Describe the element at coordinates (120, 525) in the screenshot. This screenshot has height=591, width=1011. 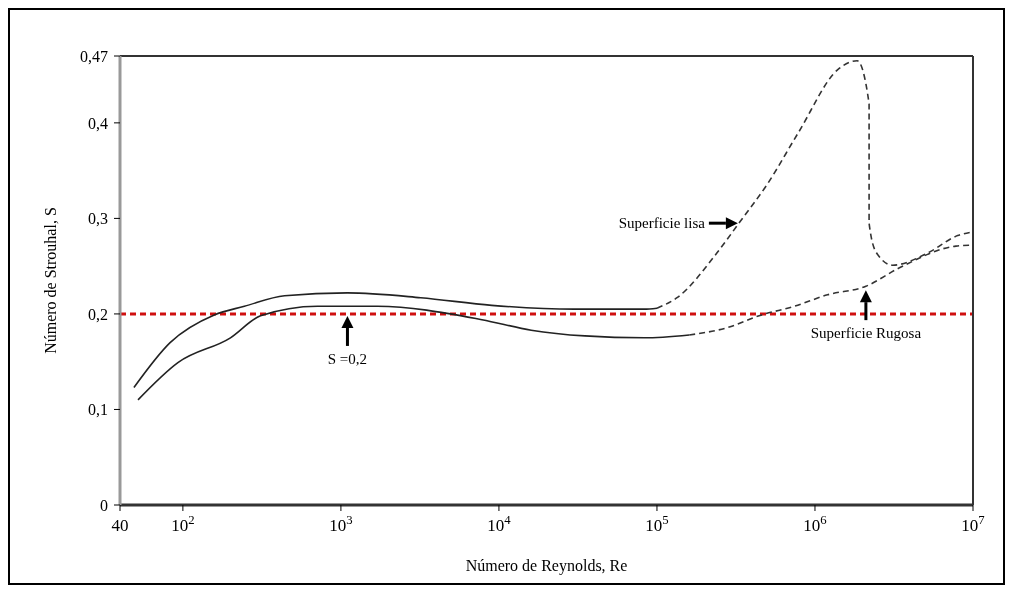
I see `x-tick-label: 40` at that location.